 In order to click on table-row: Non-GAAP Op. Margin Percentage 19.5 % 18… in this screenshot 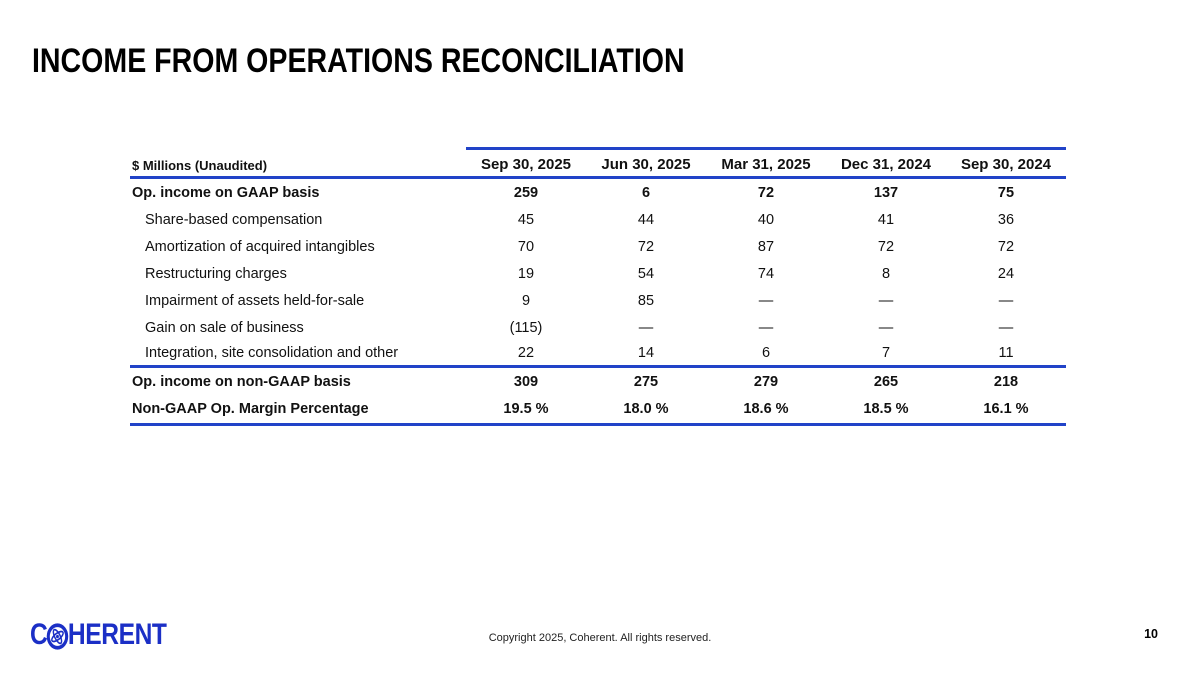, I will do `click(598, 408)`.